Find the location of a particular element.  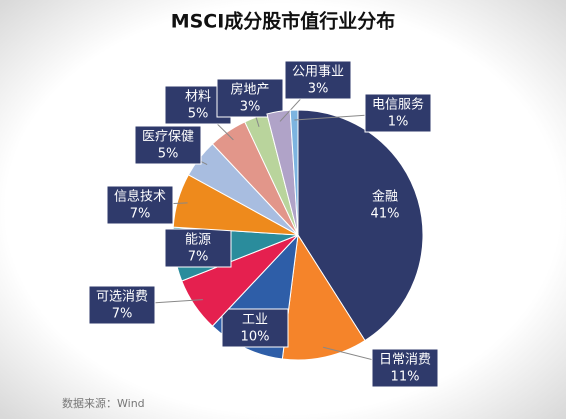

slice-value: 10% is located at coordinates (255, 337).